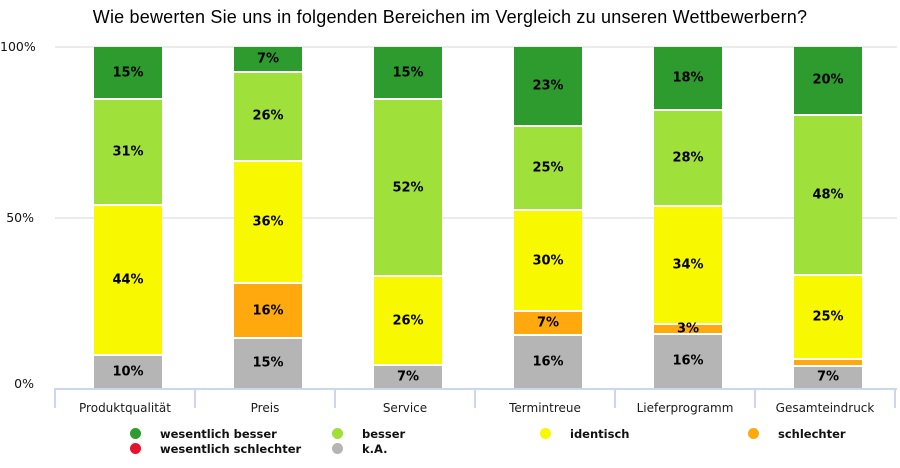 This screenshot has width=900, height=468. I want to click on bar-segment: 31%, so click(128, 151).